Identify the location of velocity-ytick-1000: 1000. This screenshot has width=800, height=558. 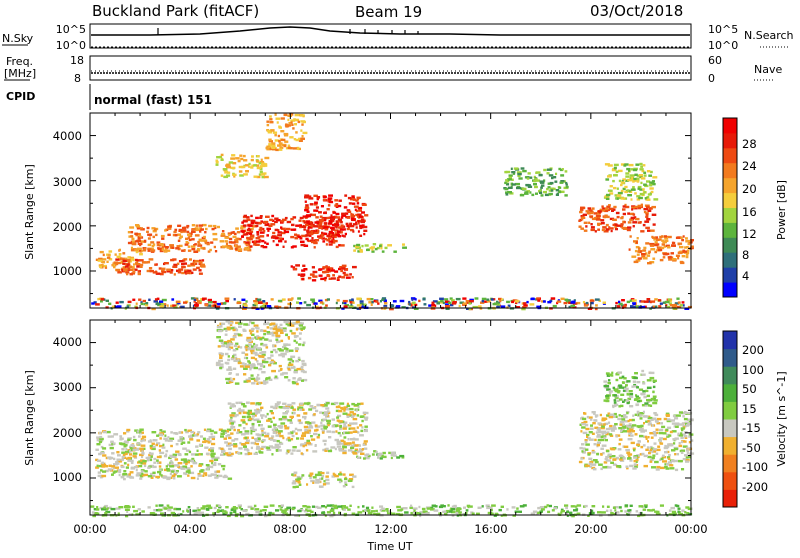
(67, 477).